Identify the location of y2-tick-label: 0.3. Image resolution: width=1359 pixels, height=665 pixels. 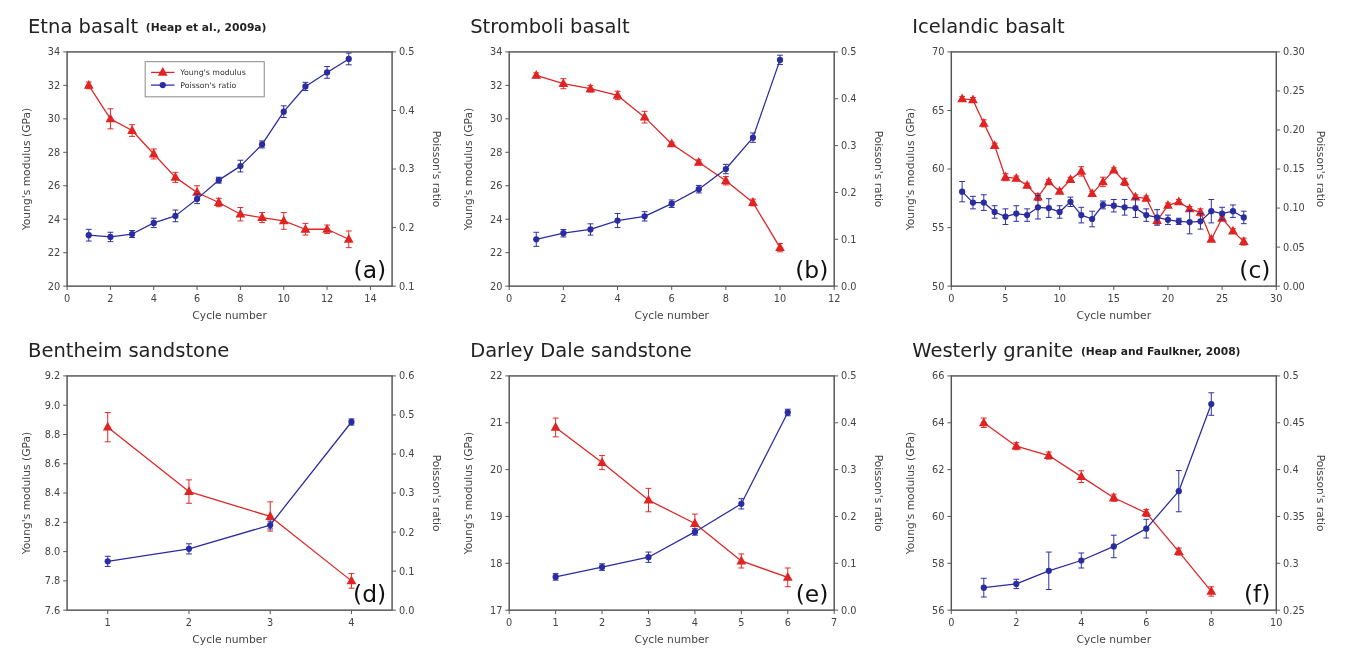
(849, 146).